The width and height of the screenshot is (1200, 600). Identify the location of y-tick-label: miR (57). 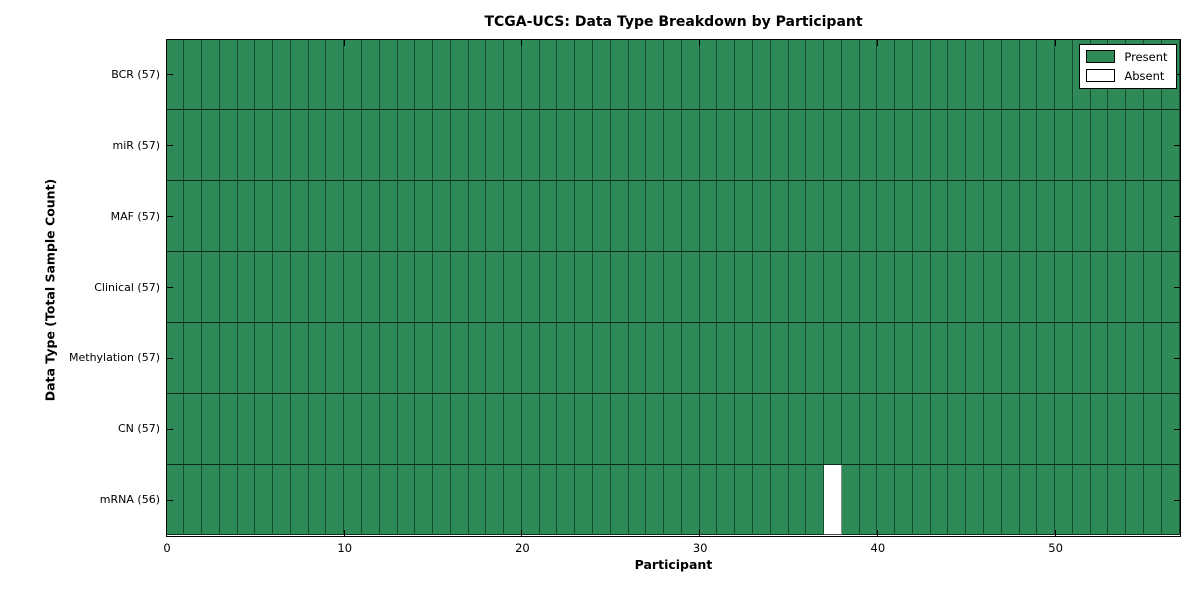
(136, 145).